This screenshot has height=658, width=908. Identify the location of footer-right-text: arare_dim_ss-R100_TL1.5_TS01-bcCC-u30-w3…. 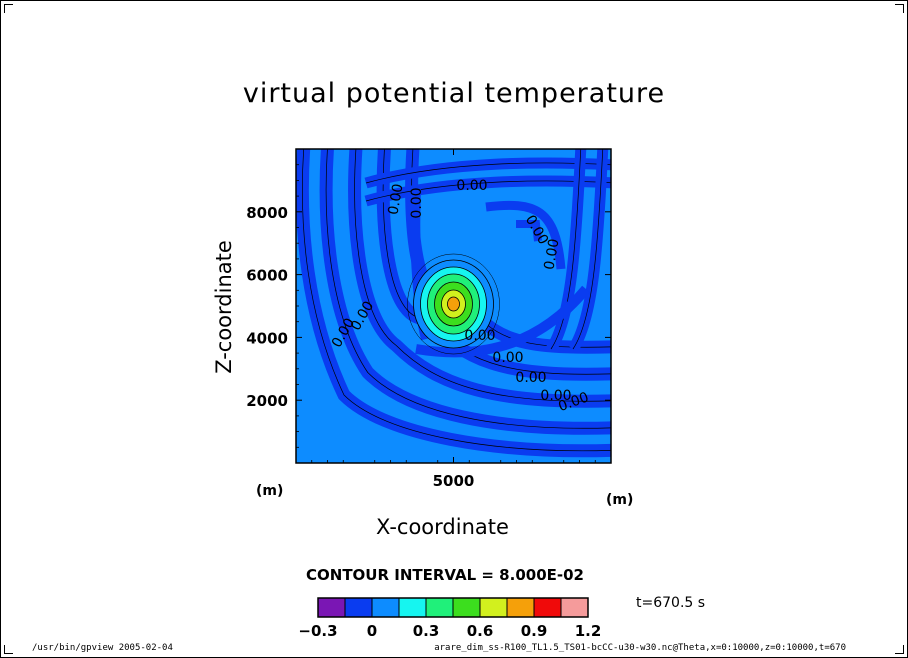
(640, 648).